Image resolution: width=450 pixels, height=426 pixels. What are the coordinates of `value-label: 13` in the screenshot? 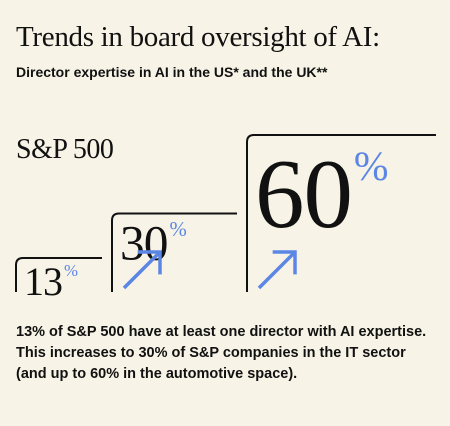 It's located at (43, 281).